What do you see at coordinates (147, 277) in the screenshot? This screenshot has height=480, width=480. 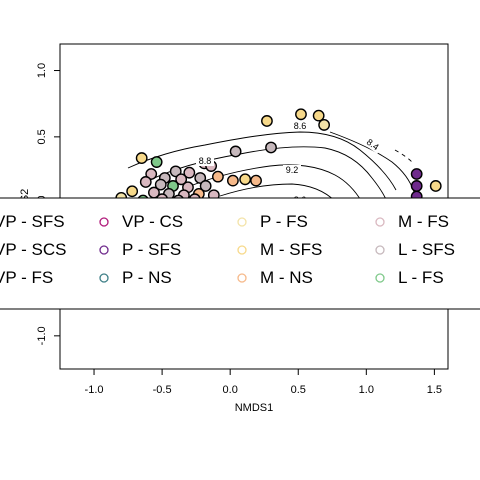 I see `legend-label: P - NS` at bounding box center [147, 277].